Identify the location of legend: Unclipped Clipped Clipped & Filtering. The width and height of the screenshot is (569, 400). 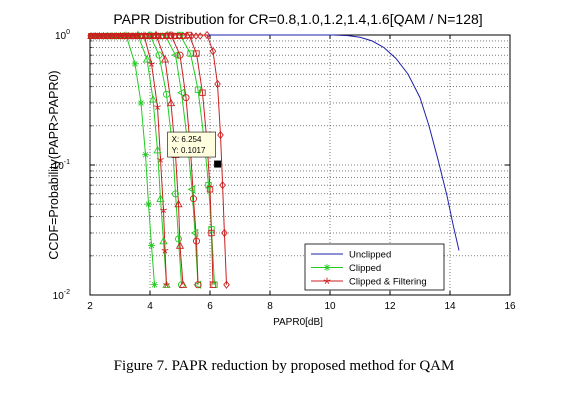
(374, 267).